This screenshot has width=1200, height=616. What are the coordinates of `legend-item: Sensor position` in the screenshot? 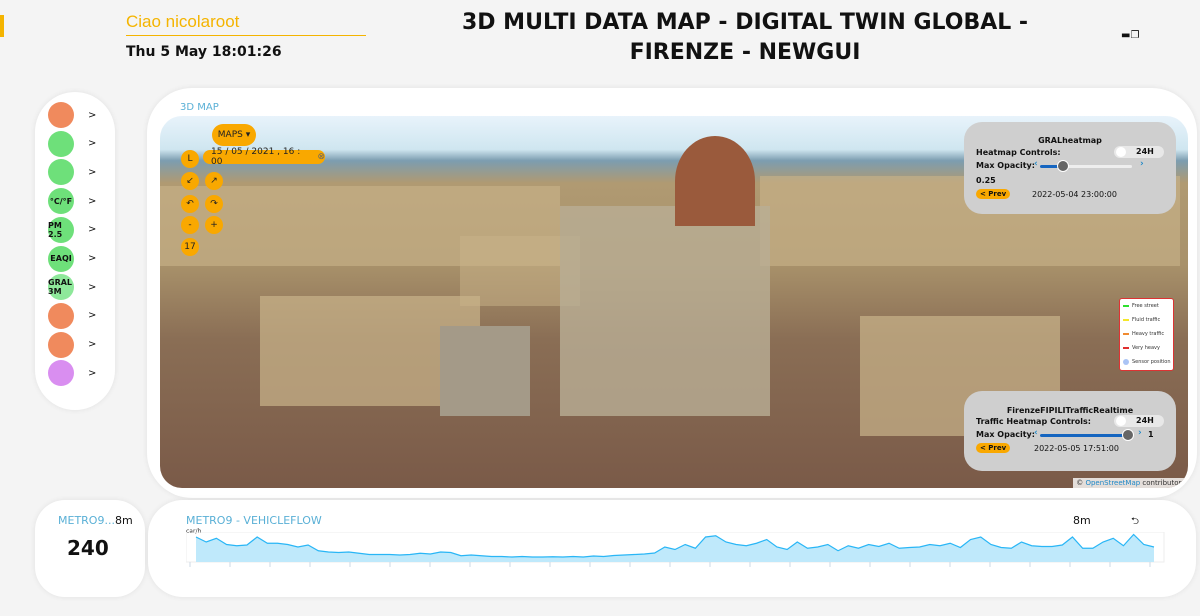 It's located at (1146, 362).